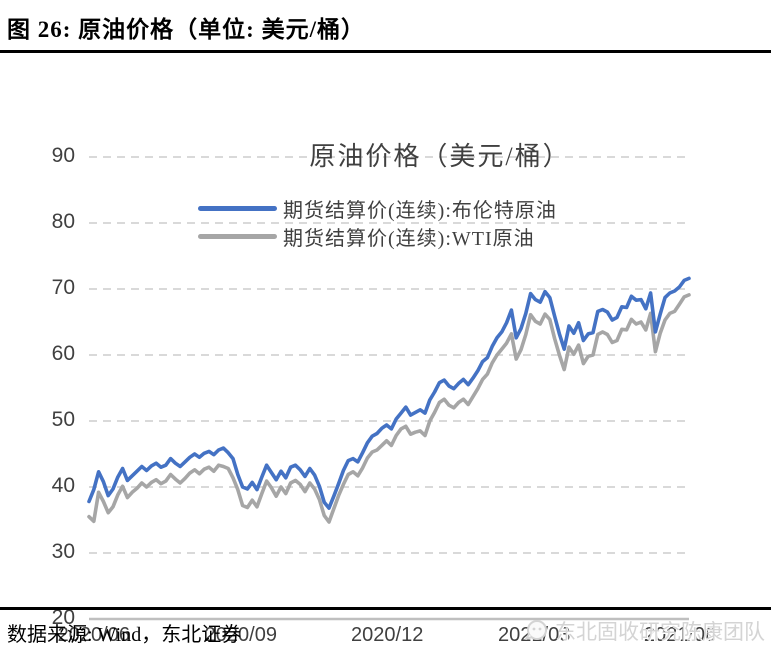 This screenshot has height=660, width=771. I want to click on data-source: 数据来源: Wind，东北证券, so click(124, 635).